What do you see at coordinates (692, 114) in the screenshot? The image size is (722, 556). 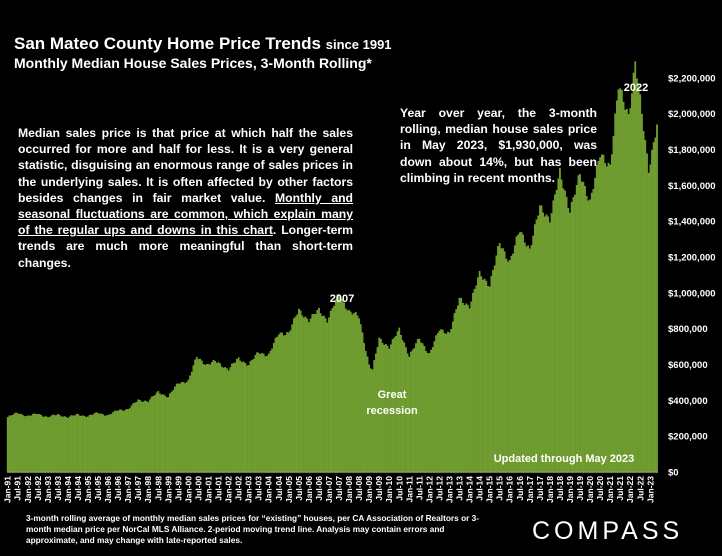 I see `y-tick-label: $2,000,000` at bounding box center [692, 114].